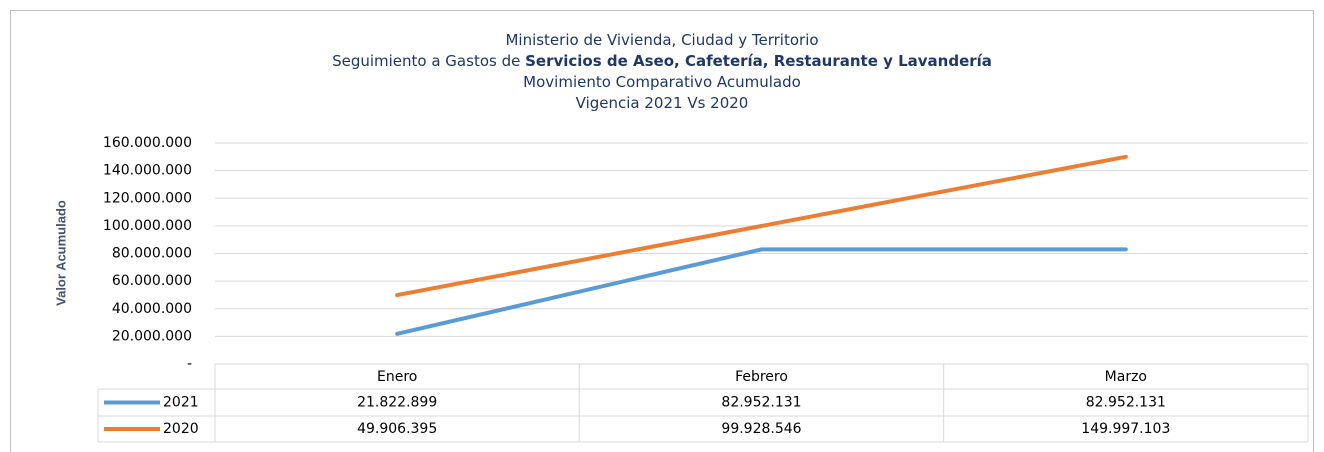 Image resolution: width=1324 pixels, height=452 pixels. What do you see at coordinates (152, 309) in the screenshot?
I see `y-tick-label: 40.000.000` at bounding box center [152, 309].